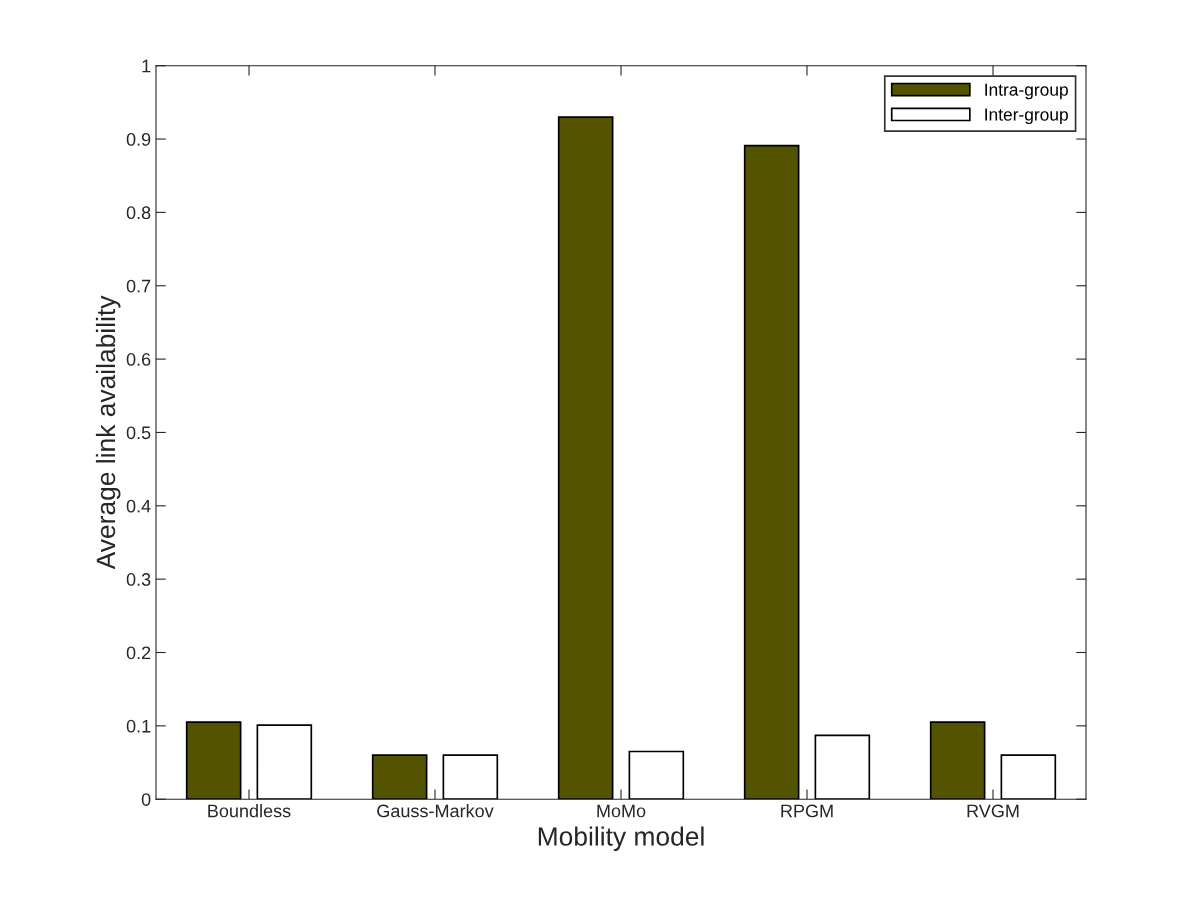 The image size is (1200, 900). Describe the element at coordinates (138, 286) in the screenshot. I see `y-tick-label: 0.7` at that location.